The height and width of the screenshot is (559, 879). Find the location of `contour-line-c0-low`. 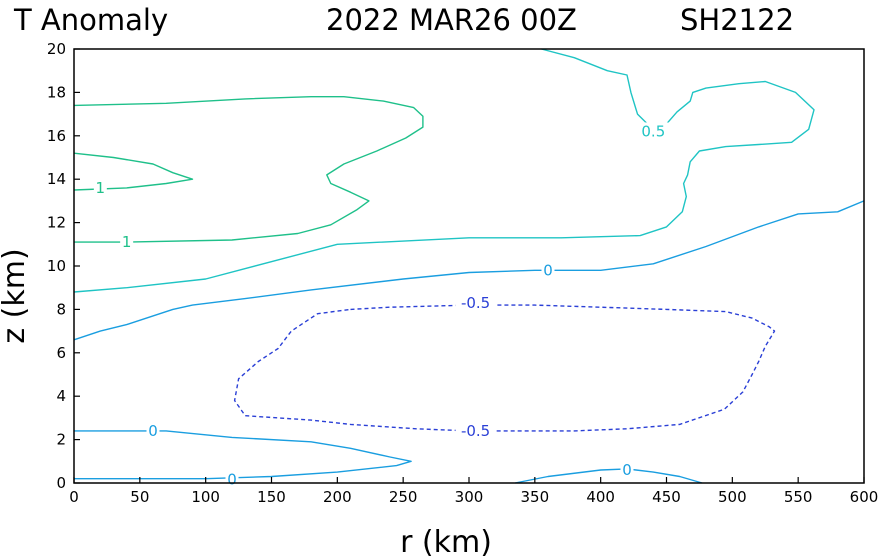

contour-line-c0-low is located at coordinates (243, 455).